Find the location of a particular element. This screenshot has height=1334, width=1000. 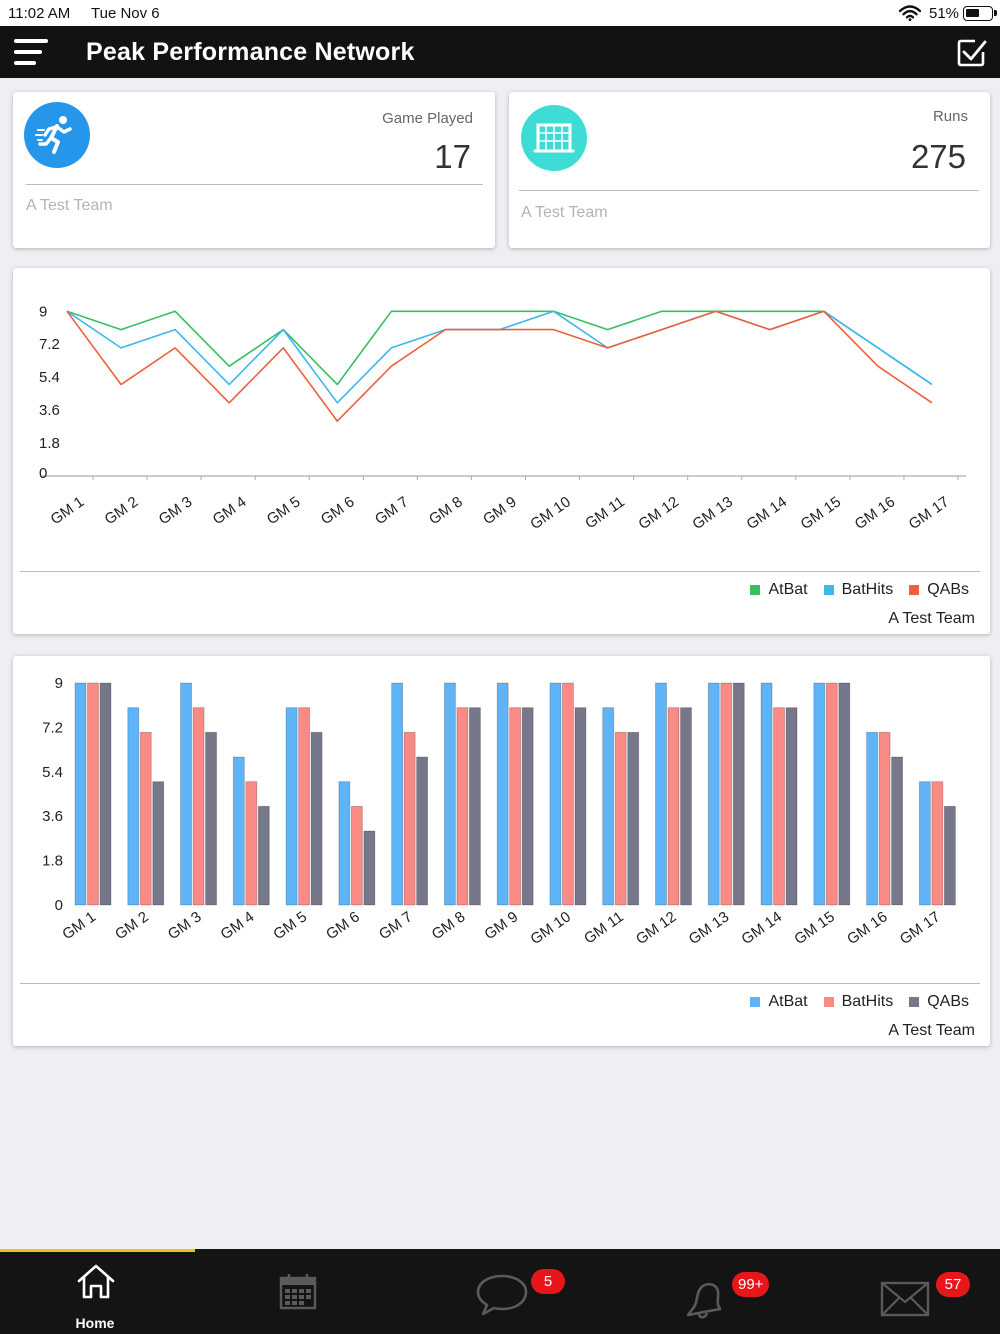

bar-chart-legend: AtBat BatHits QABs is located at coordinates (851, 1002).